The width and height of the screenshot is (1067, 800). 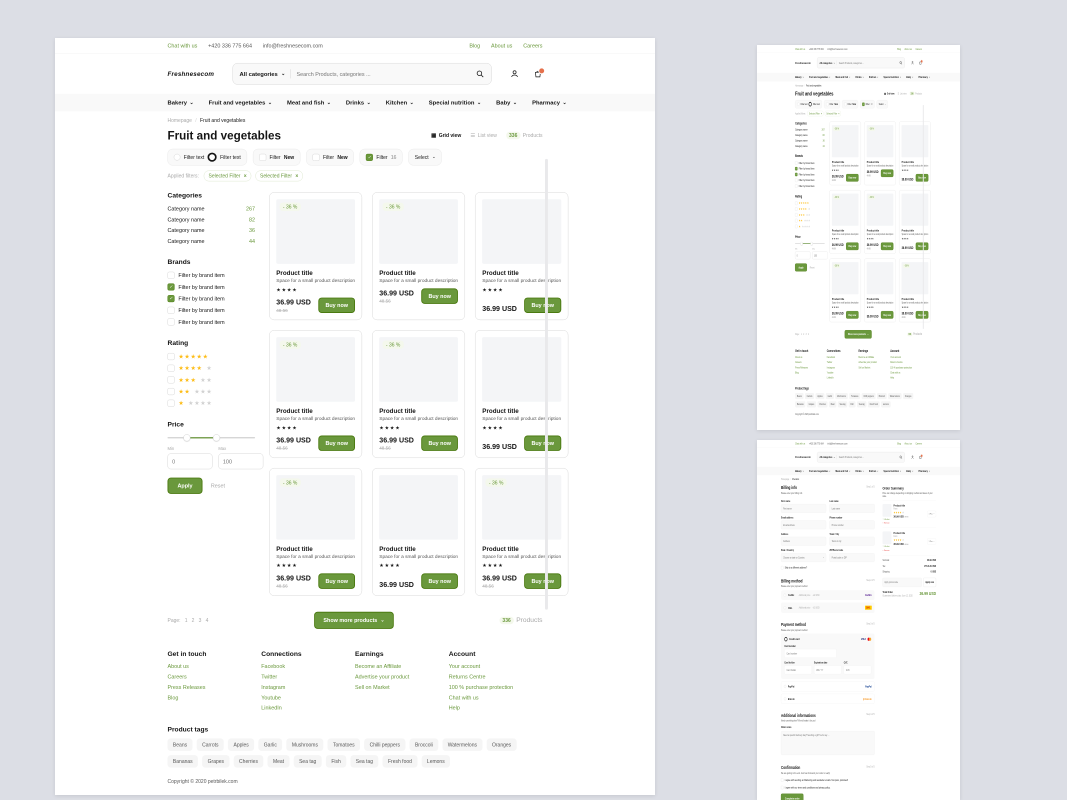 I want to click on checkbox-checked-icon, so click(x=863, y=104).